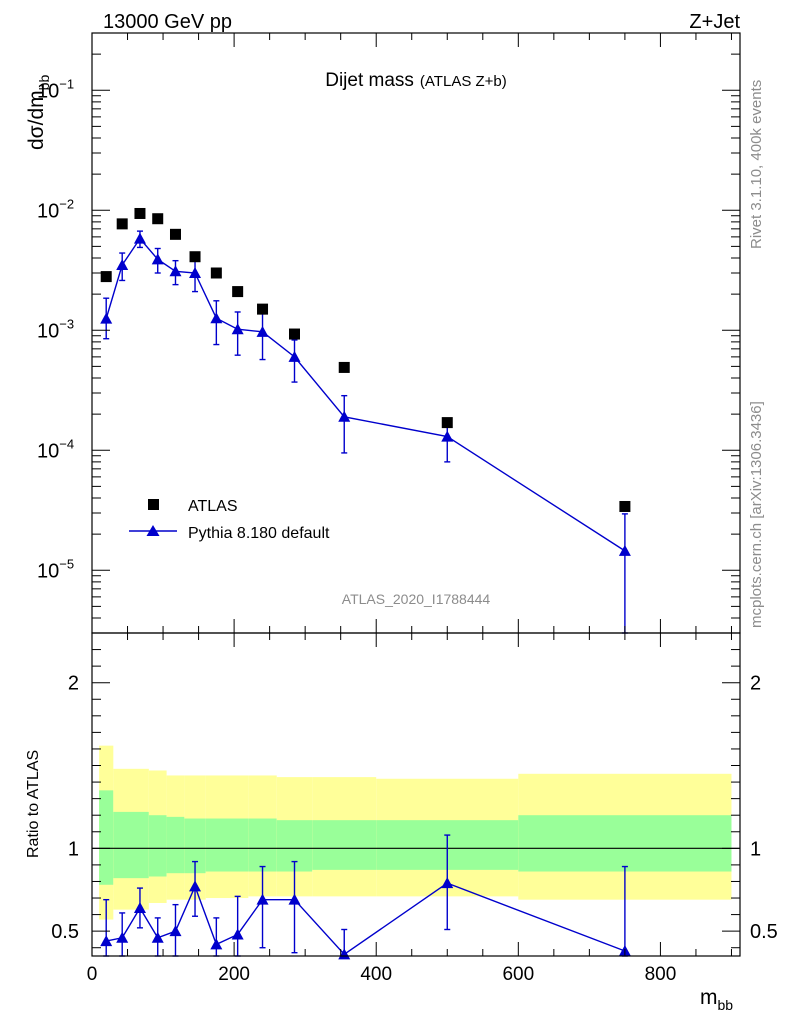 This screenshot has height=1024, width=786. What do you see at coordinates (416, 832) in the screenshot?
I see `ratio-uncertainty-bands` at bounding box center [416, 832].